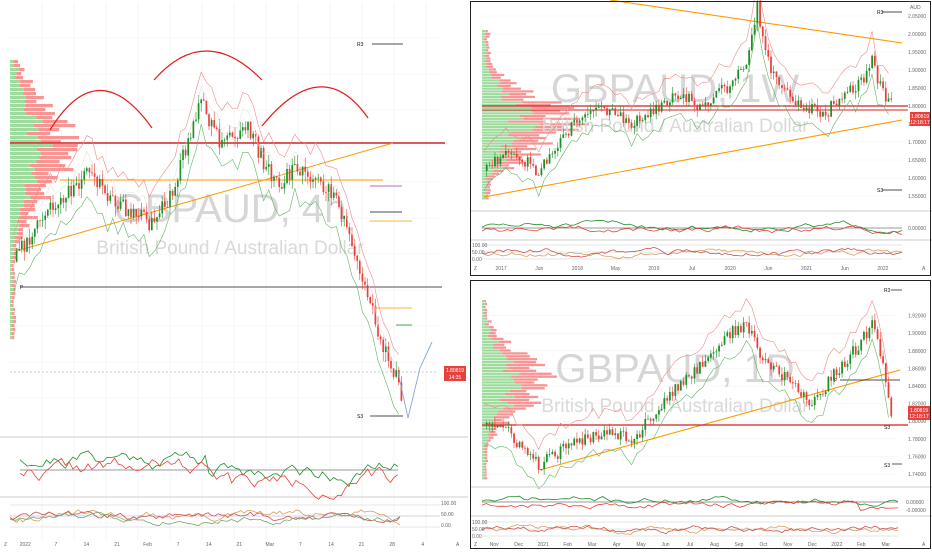 The height and width of the screenshot is (555, 932). I want to click on daily-x-tick: Oct, so click(764, 545).